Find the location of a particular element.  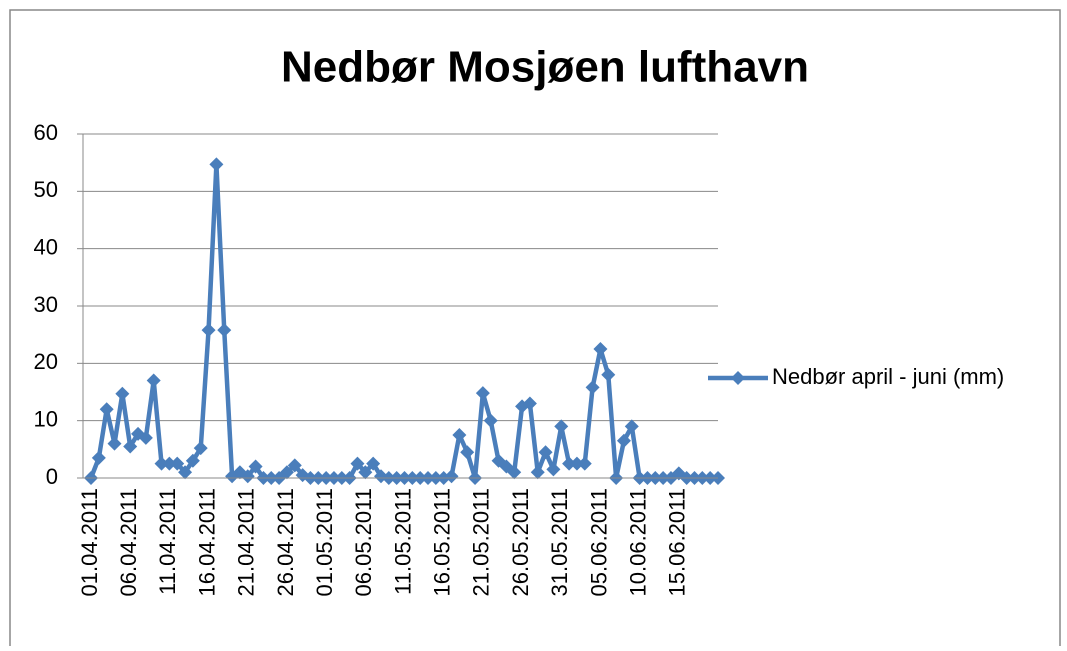

legend-label: Nedbør april - juni (mm) is located at coordinates (888, 376).